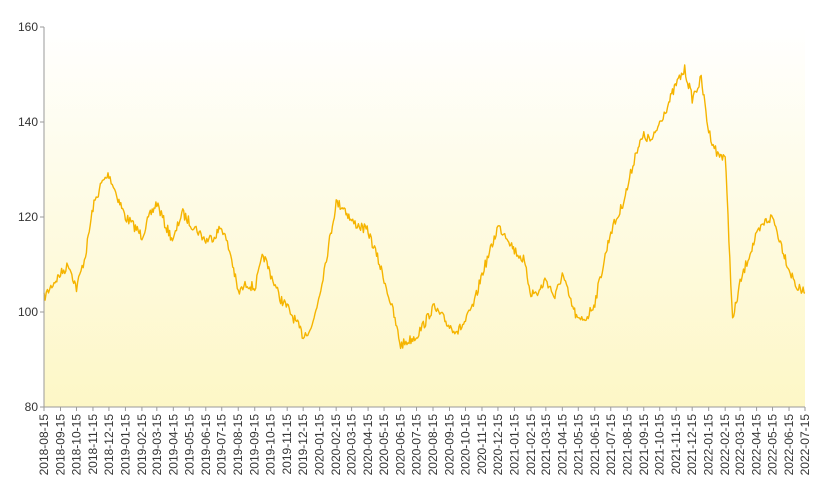 Image resolution: width=821 pixels, height=492 pixels. Describe the element at coordinates (384, 445) in the screenshot. I see `x-tick-label: 2020-05-15` at that location.